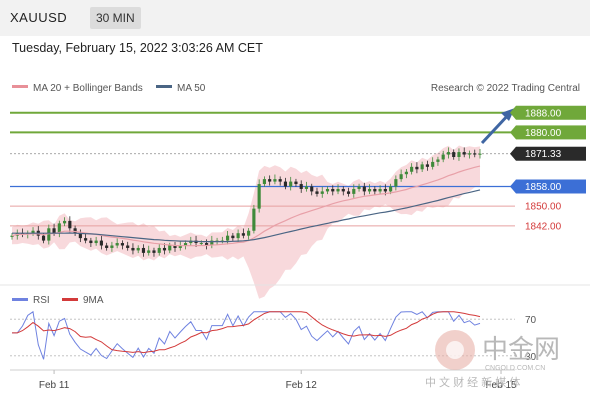  I want to click on level-label-1: 1880.00, so click(543, 133).